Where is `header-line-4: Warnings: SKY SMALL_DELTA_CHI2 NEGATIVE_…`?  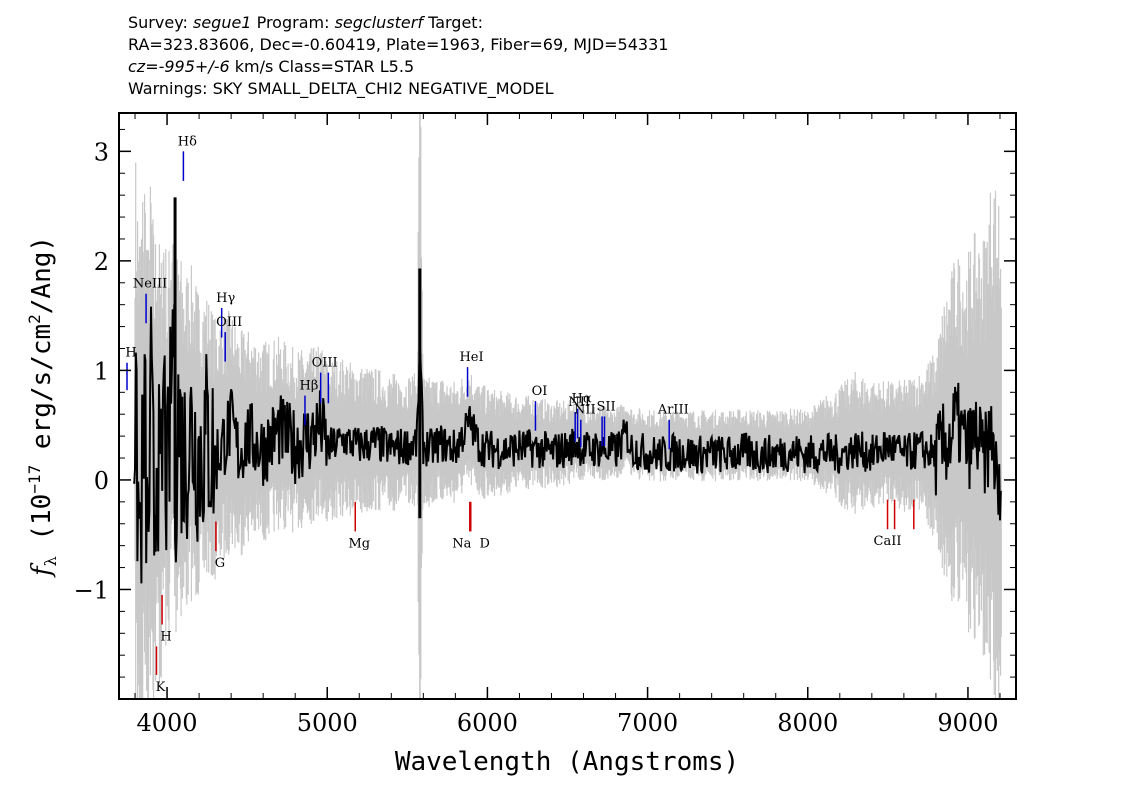
header-line-4: Warnings: SKY SMALL_DELTA_CHI2 NEGATIVE_… is located at coordinates (341, 88).